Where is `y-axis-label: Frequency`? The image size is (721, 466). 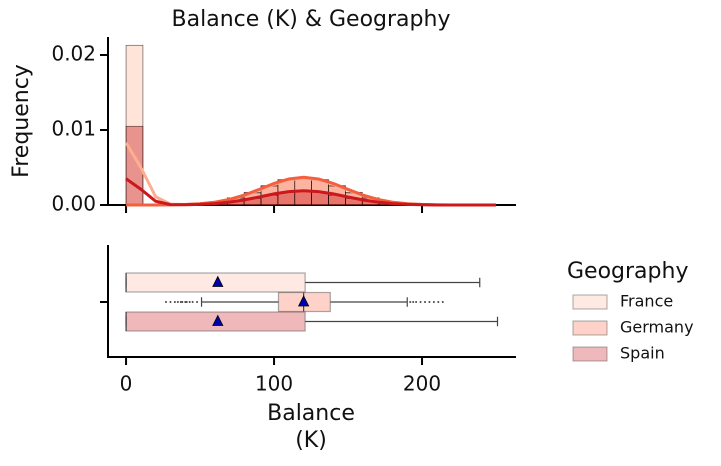 y-axis-label: Frequency is located at coordinates (21, 121).